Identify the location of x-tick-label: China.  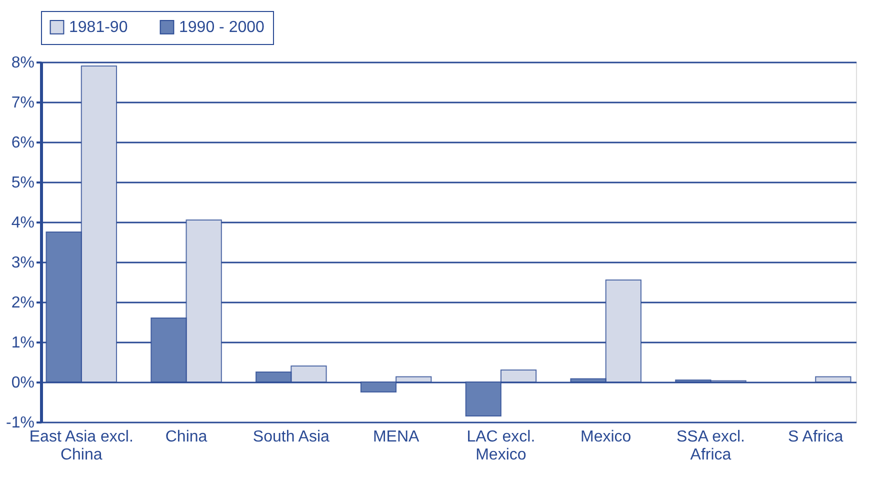
(186, 437).